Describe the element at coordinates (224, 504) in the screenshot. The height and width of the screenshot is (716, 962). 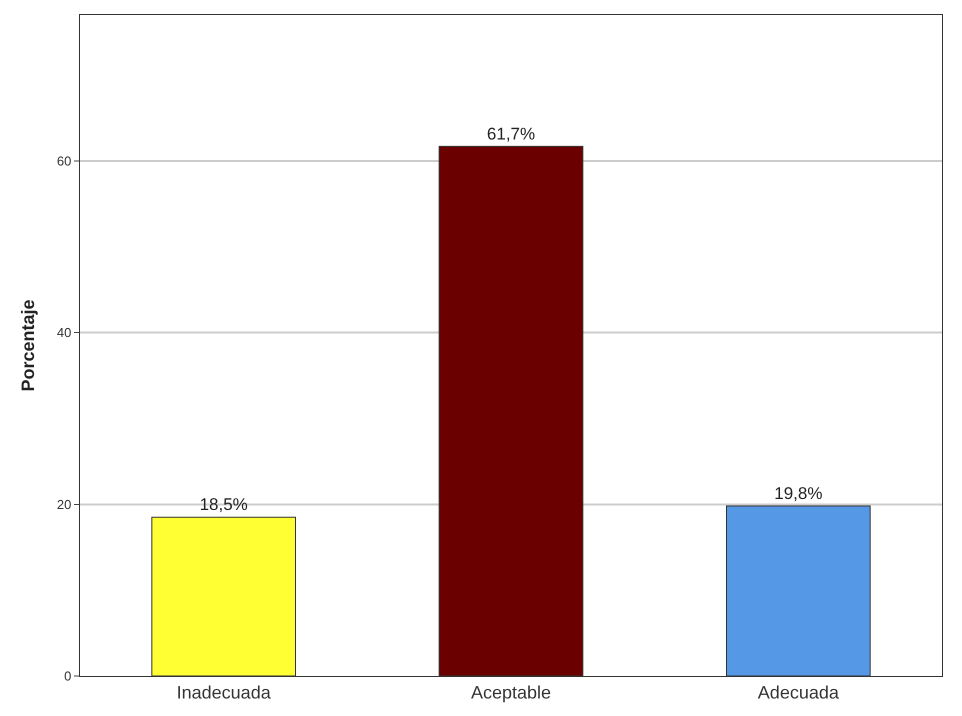
I see `data-label: 18,5%` at that location.